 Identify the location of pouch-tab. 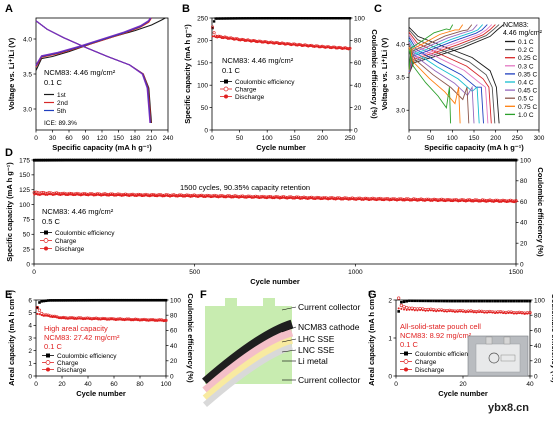
(489, 340).